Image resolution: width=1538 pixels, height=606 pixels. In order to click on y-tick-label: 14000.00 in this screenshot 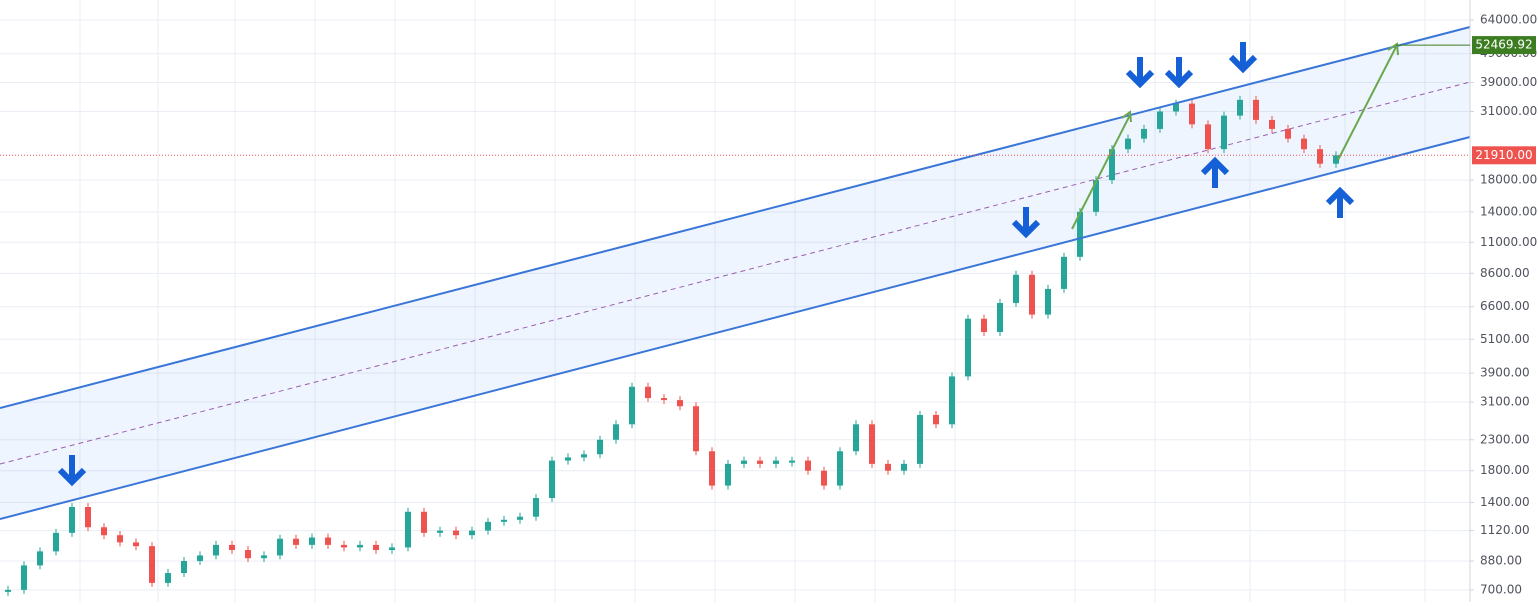, I will do `click(1508, 211)`.